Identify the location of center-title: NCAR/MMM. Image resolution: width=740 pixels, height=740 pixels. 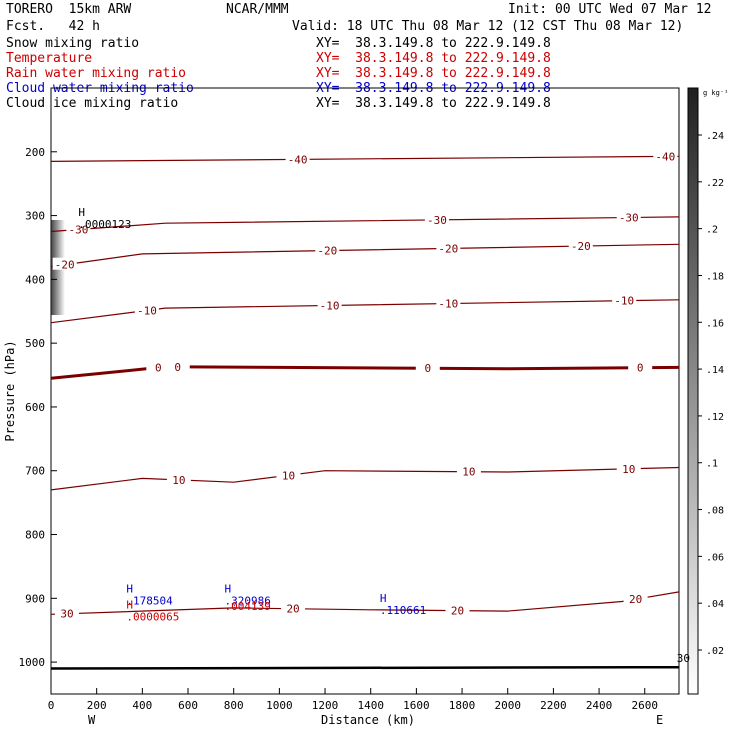
(257, 9).